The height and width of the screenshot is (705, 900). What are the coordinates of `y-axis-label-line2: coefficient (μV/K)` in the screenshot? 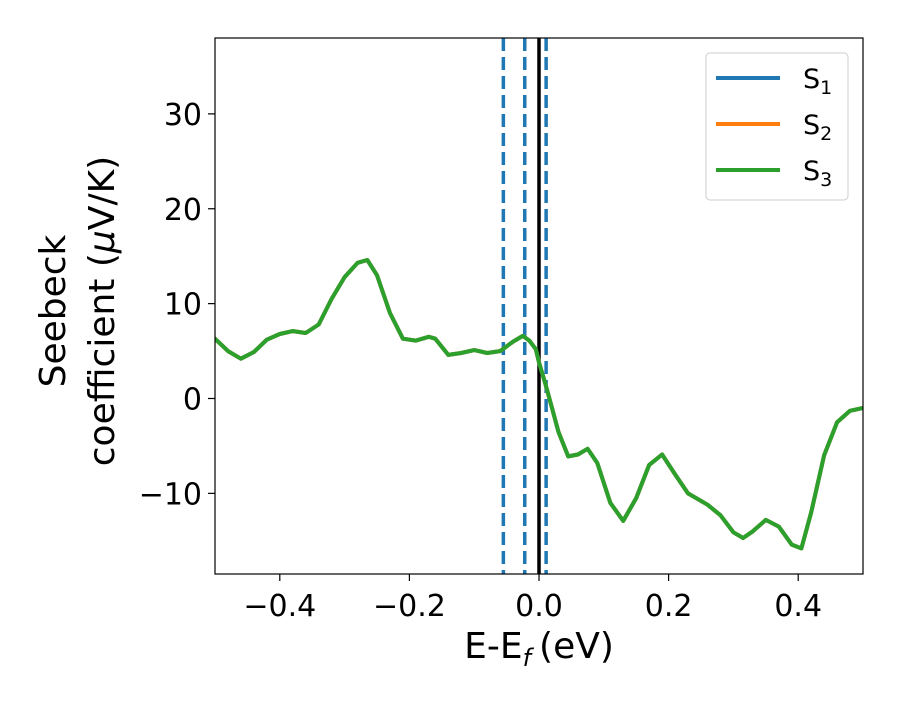 It's located at (102, 311).